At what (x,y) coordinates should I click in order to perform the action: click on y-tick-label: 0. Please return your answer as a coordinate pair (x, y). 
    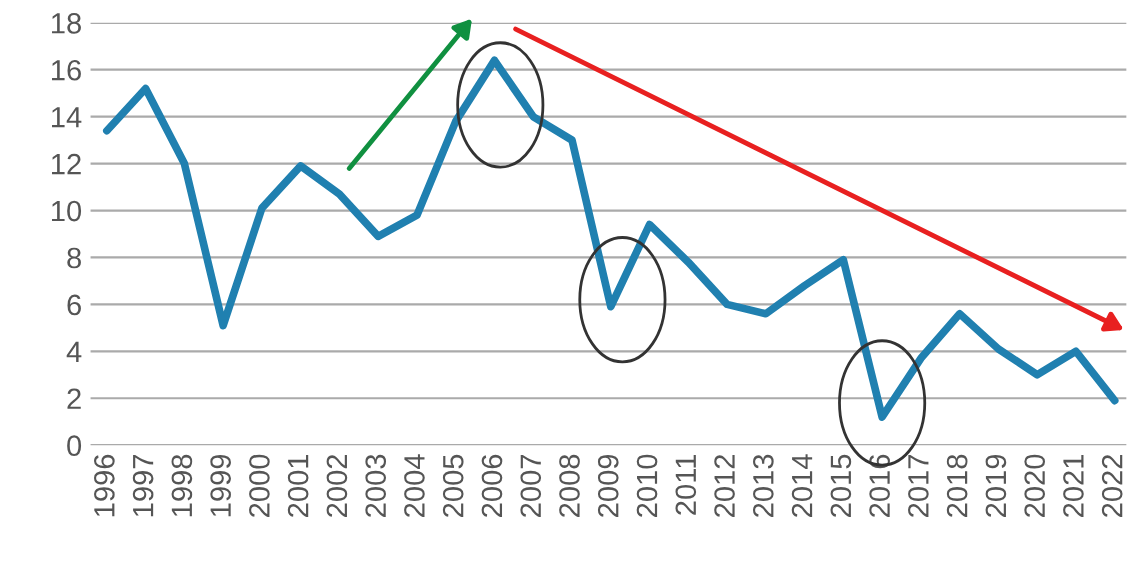
    Looking at the image, I should click on (74, 446).